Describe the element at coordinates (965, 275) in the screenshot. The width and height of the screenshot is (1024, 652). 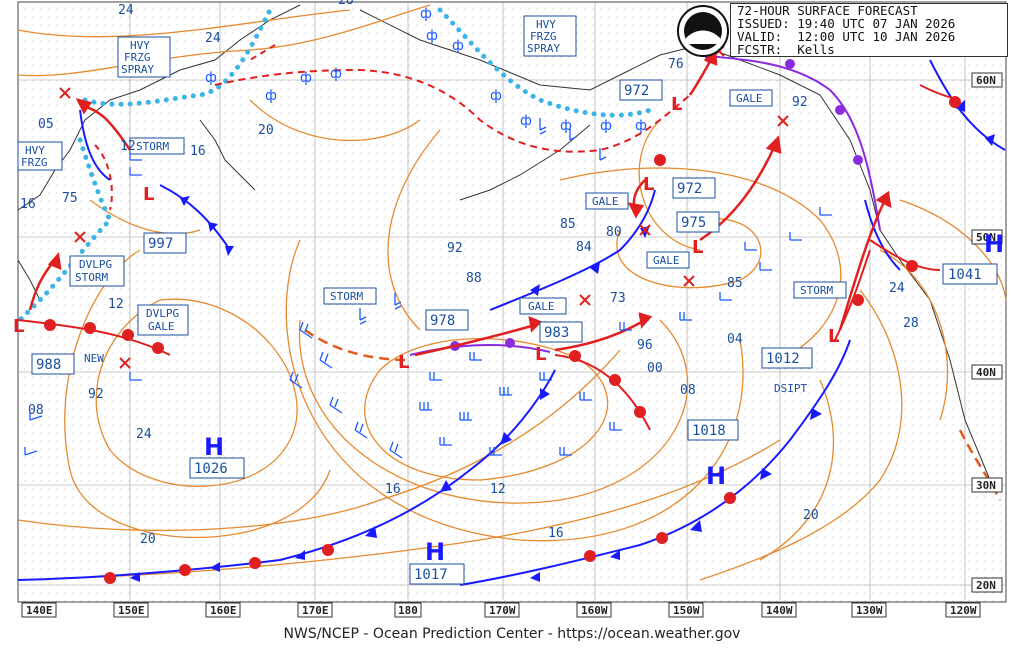
I see `high-value: 1041` at that location.